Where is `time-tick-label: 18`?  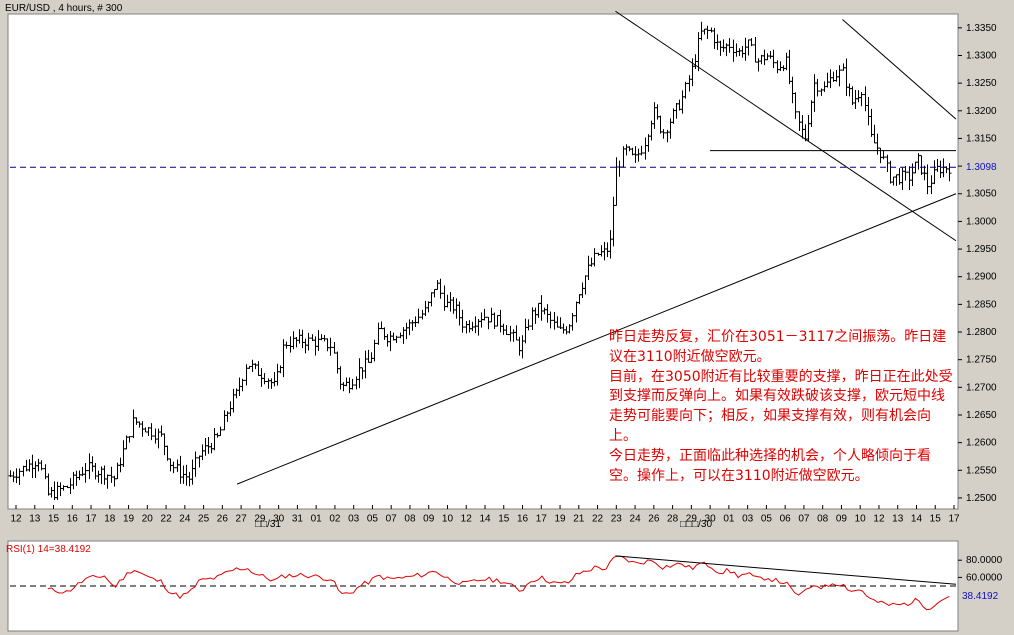 time-tick-label: 18 is located at coordinates (110, 518).